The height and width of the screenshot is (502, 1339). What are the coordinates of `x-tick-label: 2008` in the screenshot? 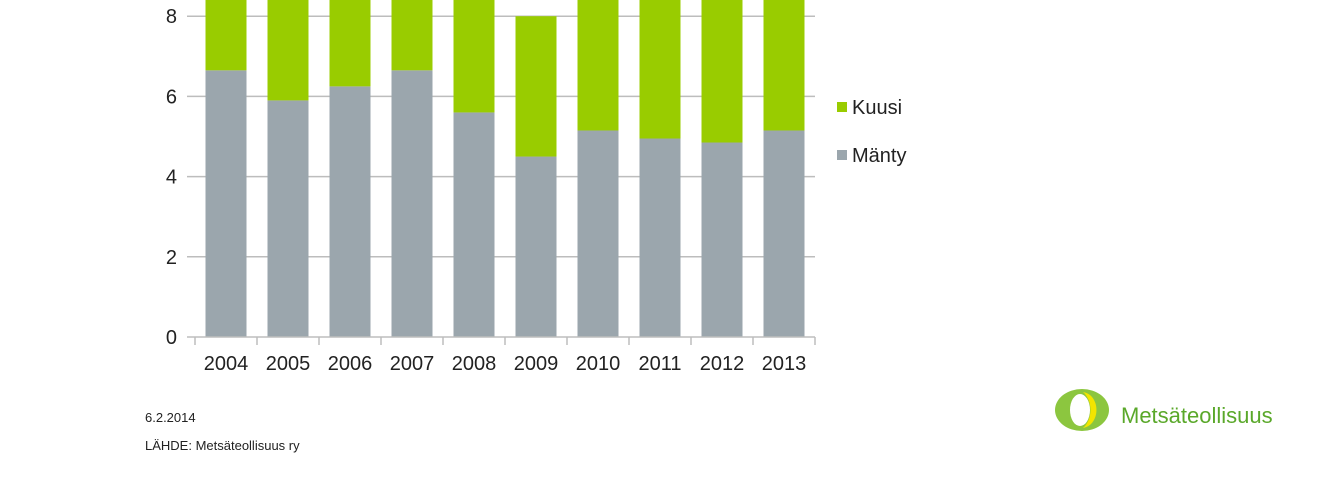 It's located at (474, 364).